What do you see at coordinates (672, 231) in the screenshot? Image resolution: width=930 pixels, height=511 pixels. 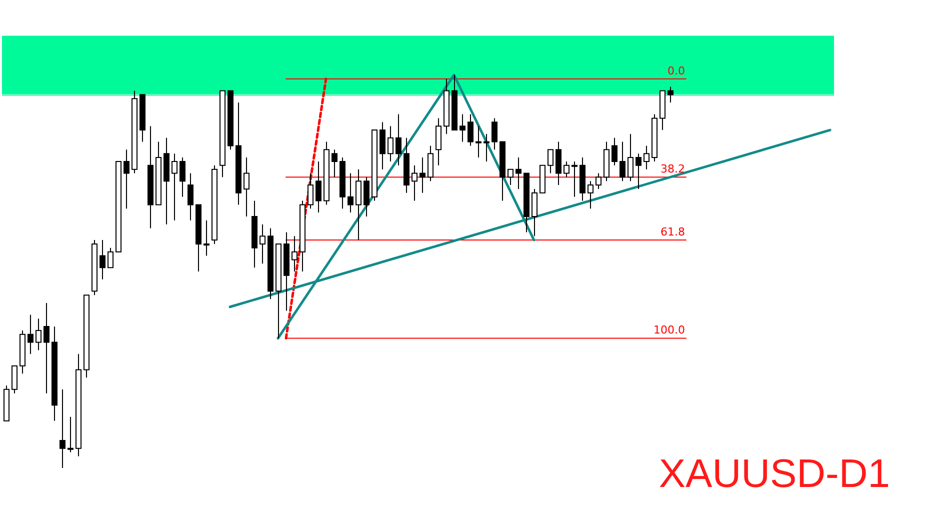 I see `series-label: 61.8` at bounding box center [672, 231].